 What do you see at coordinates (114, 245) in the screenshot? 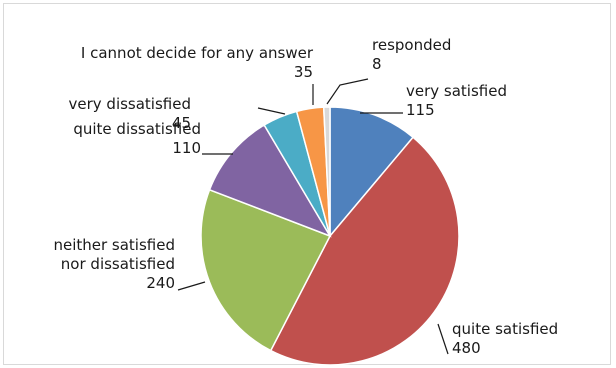
I see `data-label-name: neither satisfied` at bounding box center [114, 245].